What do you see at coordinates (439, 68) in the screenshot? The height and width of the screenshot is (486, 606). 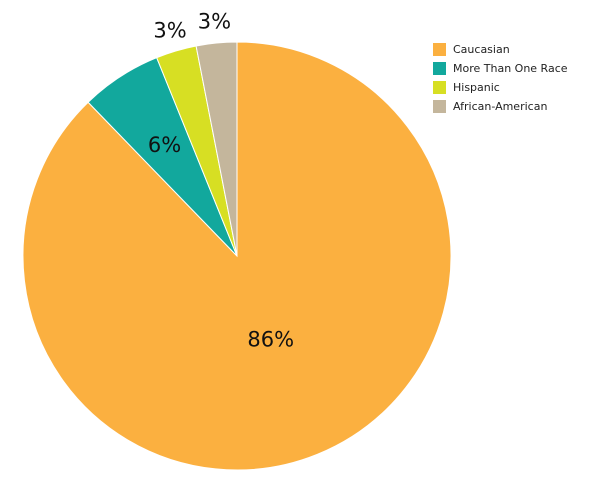 I see `legend-swatch-more-than-one-race` at bounding box center [439, 68].